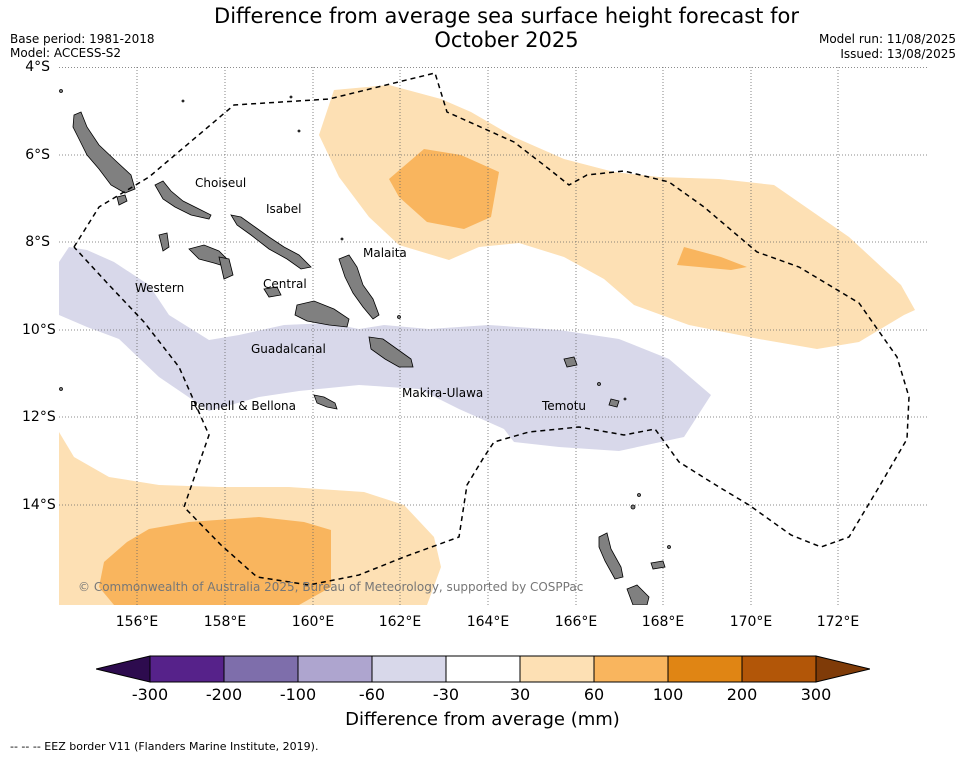 The width and height of the screenshot is (965, 758). Describe the element at coordinates (272, 292) in the screenshot. I see `island-central-group` at that location.